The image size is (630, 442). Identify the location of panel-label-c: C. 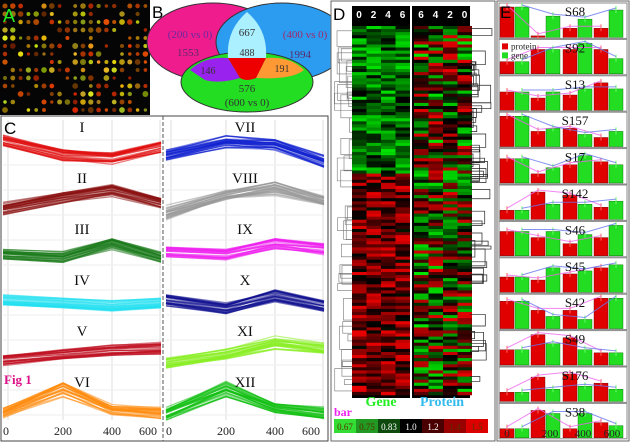
(10, 128).